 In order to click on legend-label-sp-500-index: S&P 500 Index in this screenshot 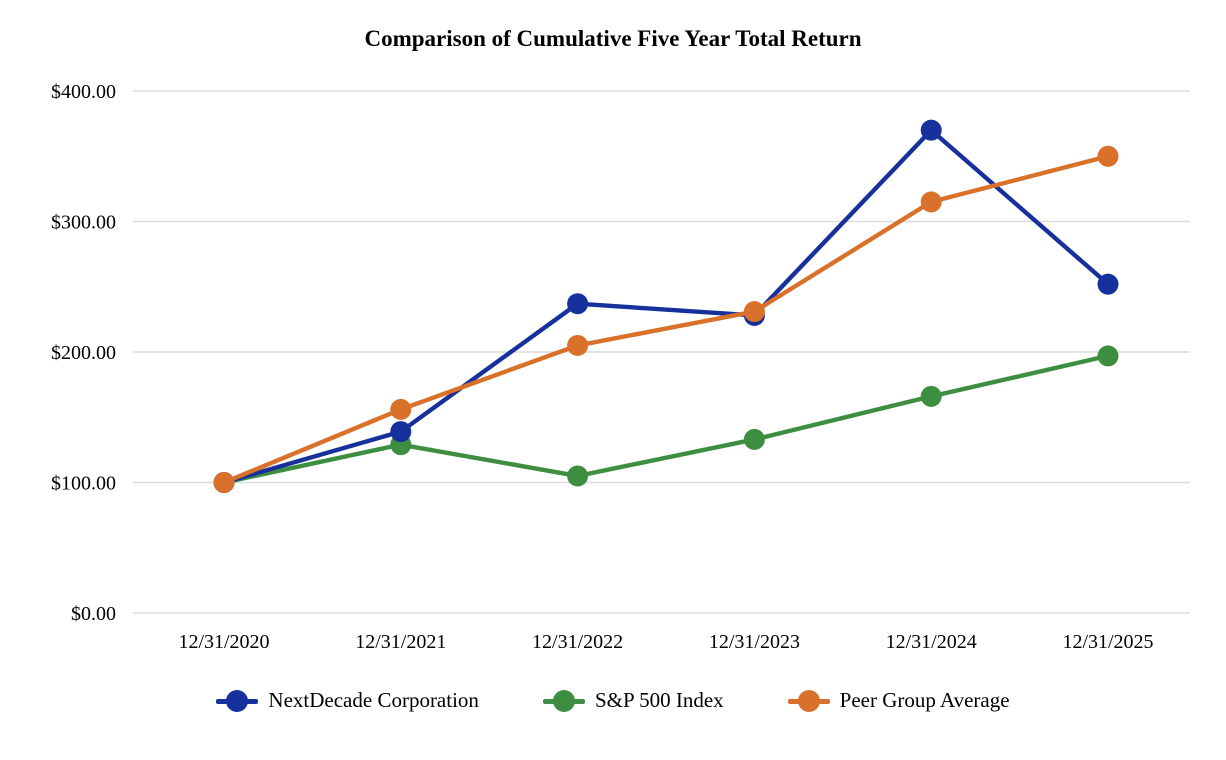, I will do `click(659, 700)`.